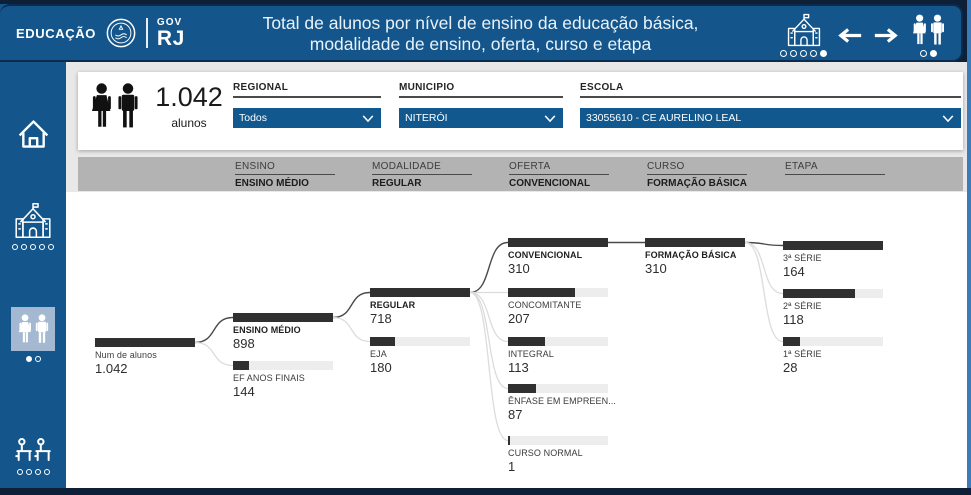  What do you see at coordinates (790, 367) in the screenshot?
I see `tree-node-value: 28` at bounding box center [790, 367].